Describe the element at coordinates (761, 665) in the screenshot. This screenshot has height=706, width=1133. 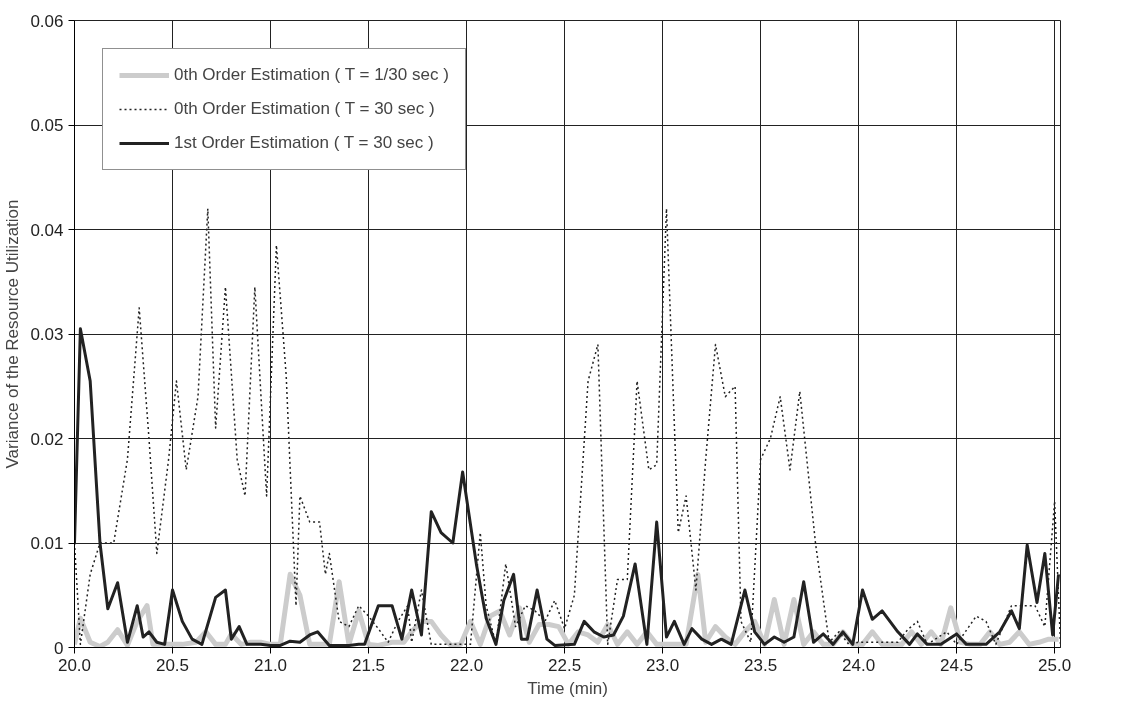
I see `x-tick-label: 23.5` at that location.